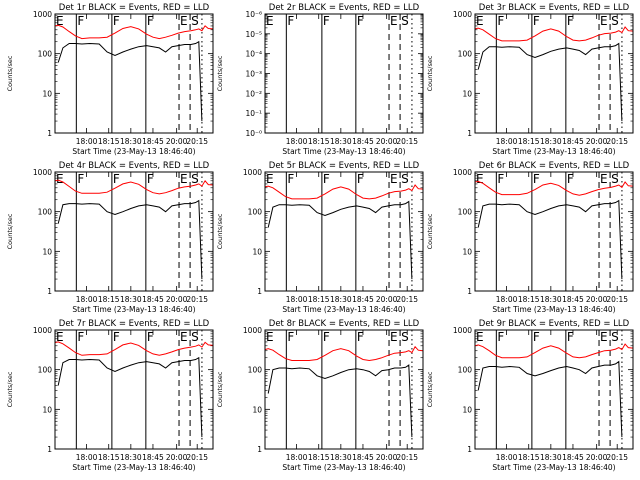  What do you see at coordinates (344, 324) in the screenshot?
I see `panel-title: Det 8r BLACK = Events, RED = LLD` at bounding box center [344, 324].